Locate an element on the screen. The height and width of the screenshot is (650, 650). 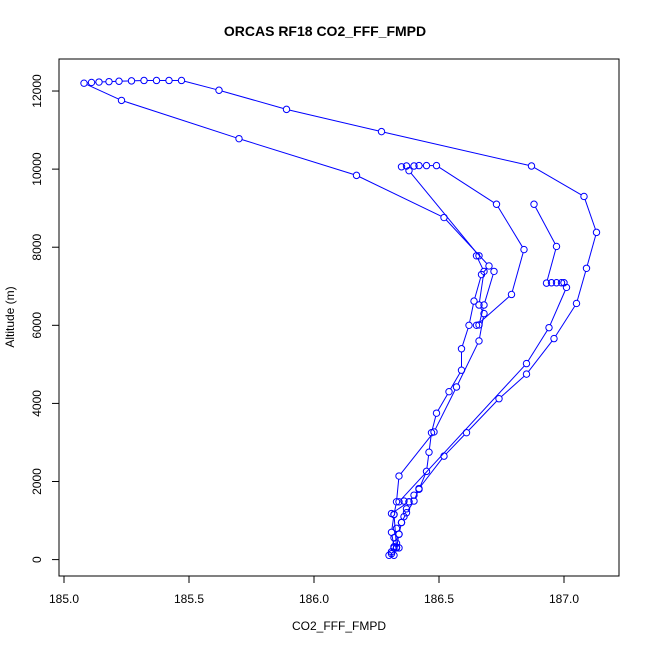
y-axis-label: Altitude (m) is located at coordinates (10, 316).